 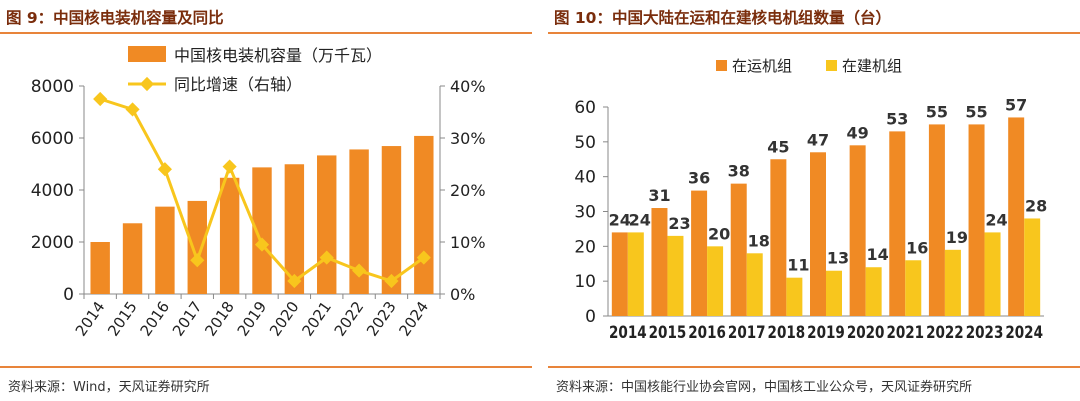 I want to click on legend-swatch-capacity, so click(x=147, y=54).